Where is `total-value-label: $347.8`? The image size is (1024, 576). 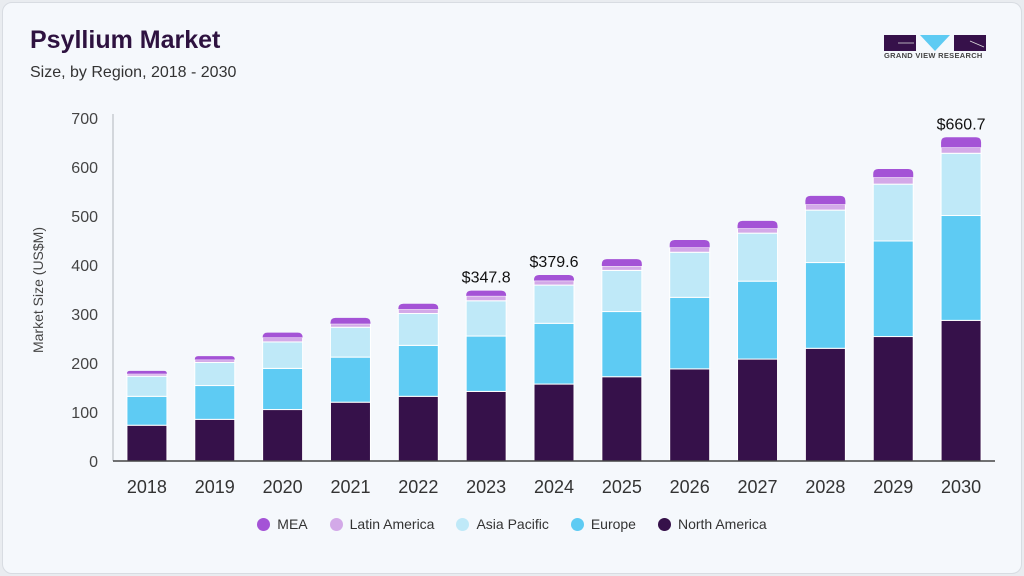
total-value-label: $347.8 is located at coordinates (486, 278).